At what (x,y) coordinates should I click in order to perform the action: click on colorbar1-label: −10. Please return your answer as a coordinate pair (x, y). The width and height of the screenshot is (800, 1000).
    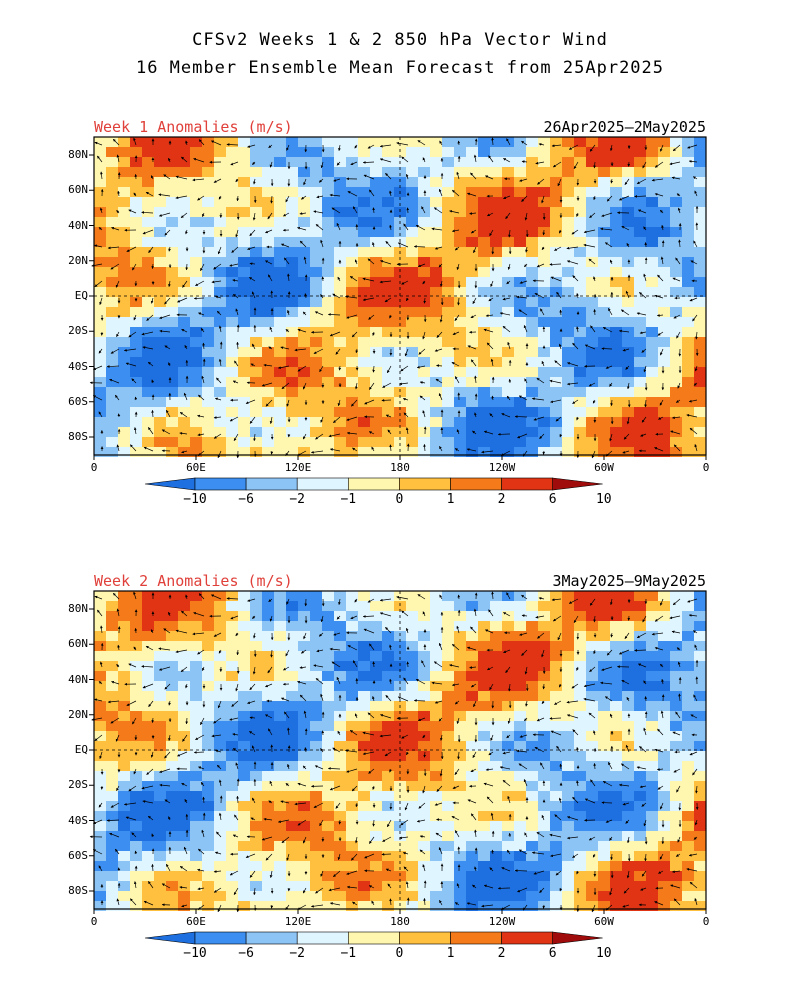
    Looking at the image, I should click on (195, 499).